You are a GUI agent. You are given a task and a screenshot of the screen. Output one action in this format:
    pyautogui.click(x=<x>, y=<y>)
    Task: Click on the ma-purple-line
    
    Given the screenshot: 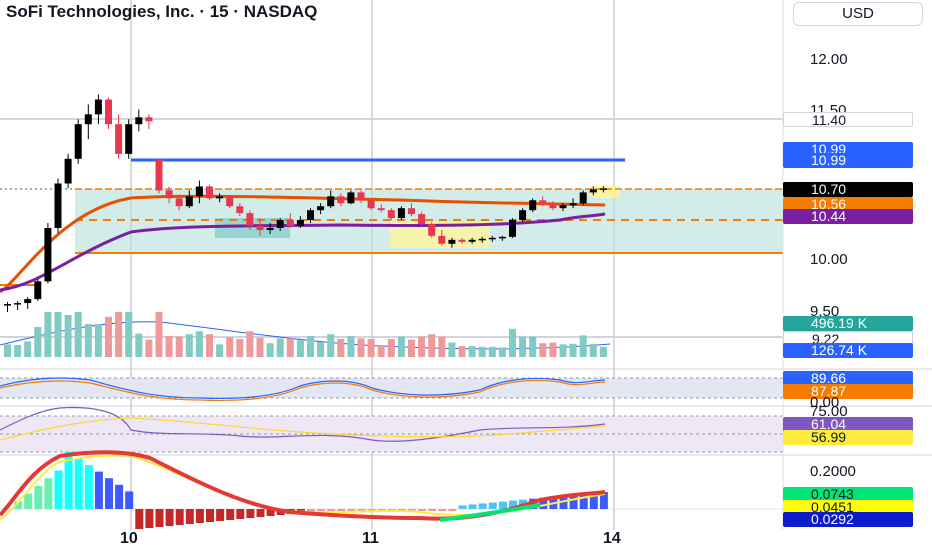 What is the action you would take?
    pyautogui.click(x=303, y=252)
    